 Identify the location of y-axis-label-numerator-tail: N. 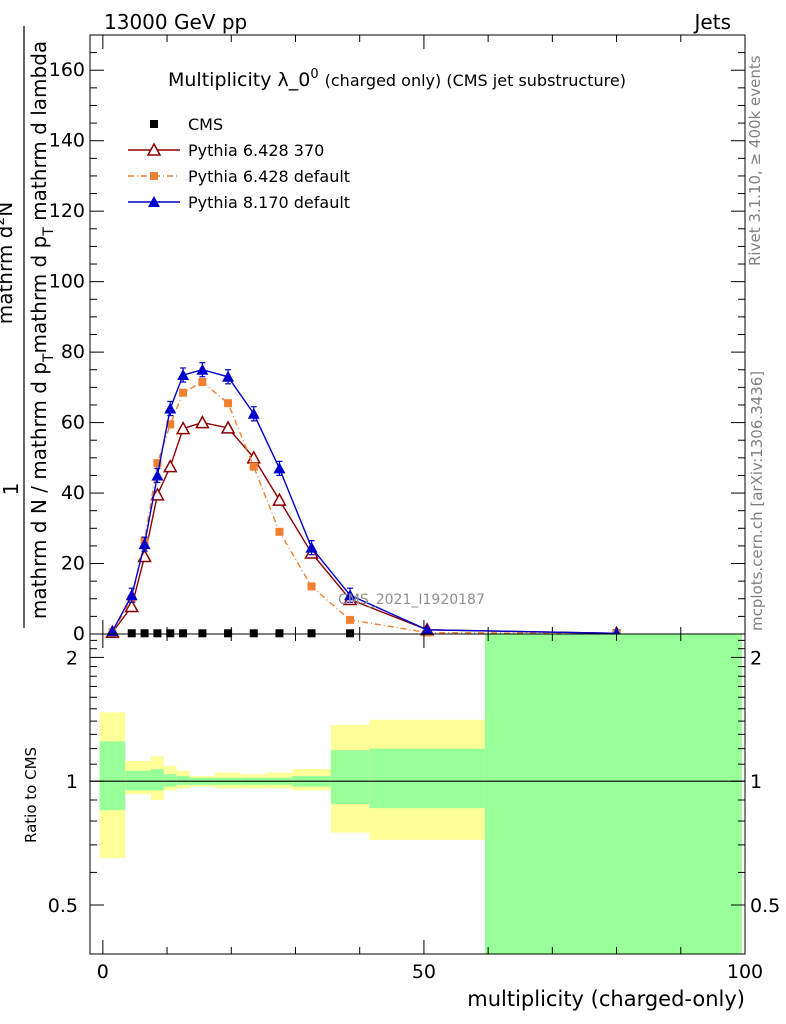
(8, 209).